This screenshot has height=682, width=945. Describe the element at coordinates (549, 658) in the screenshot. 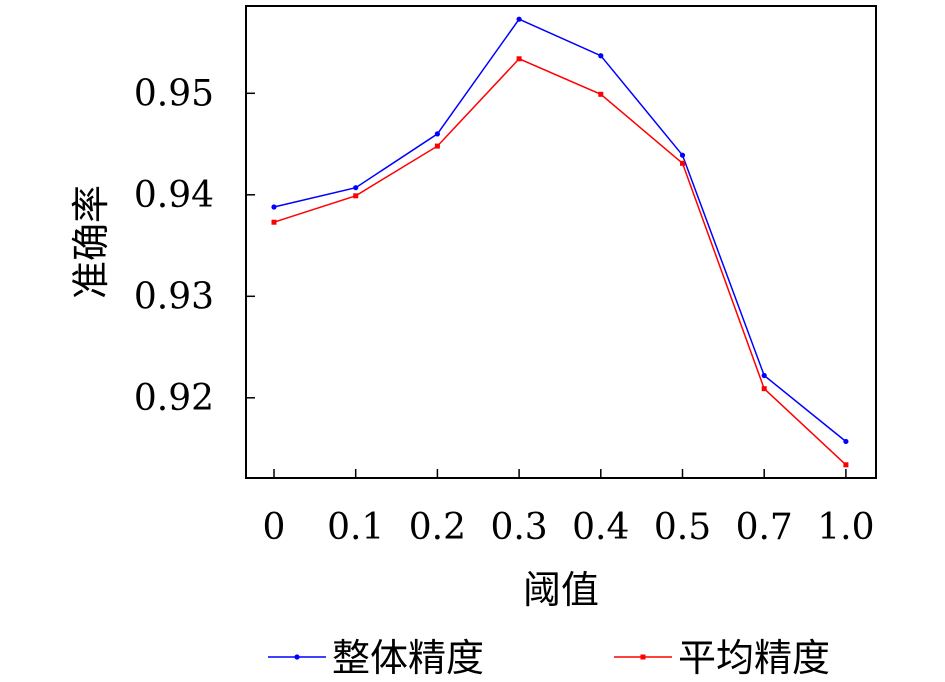

I see `legend: 整体精度 平均精度` at that location.